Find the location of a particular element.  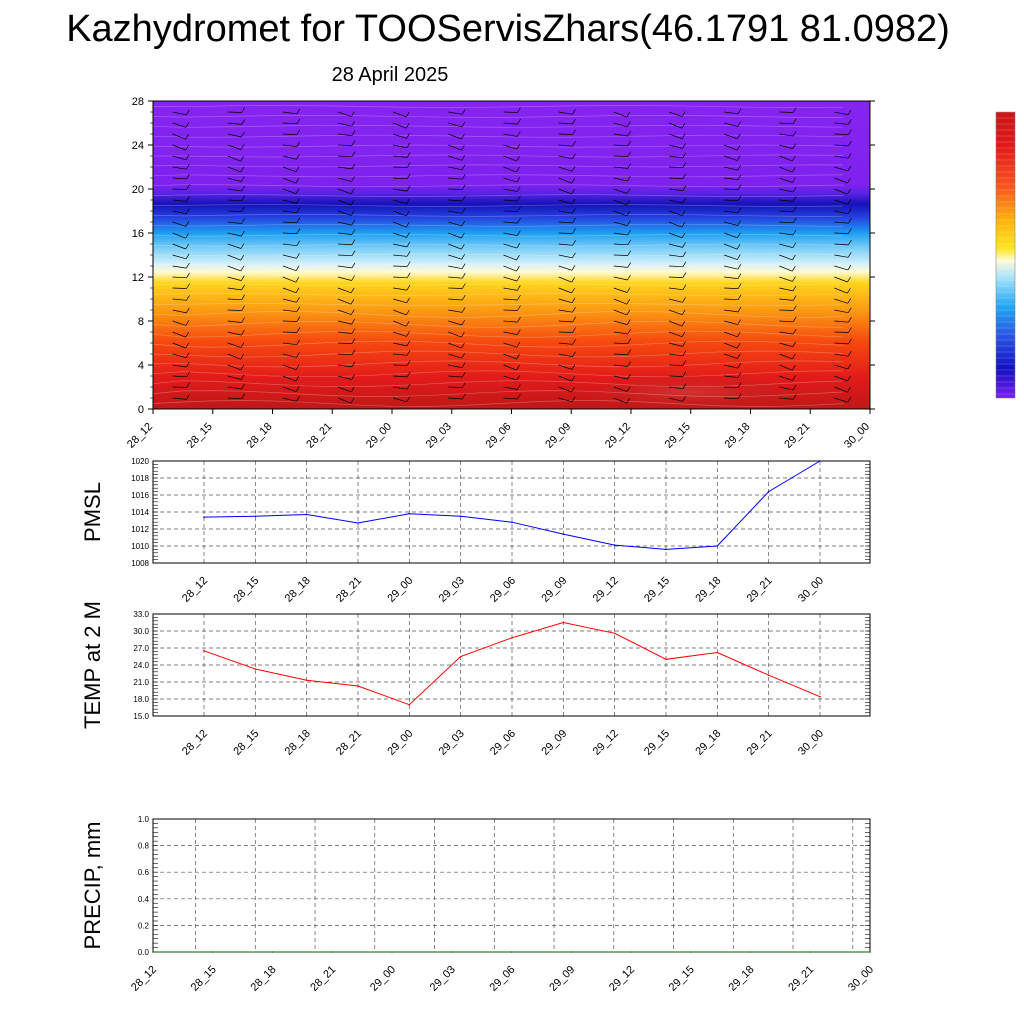

panel-frame is located at coordinates (511, 512).